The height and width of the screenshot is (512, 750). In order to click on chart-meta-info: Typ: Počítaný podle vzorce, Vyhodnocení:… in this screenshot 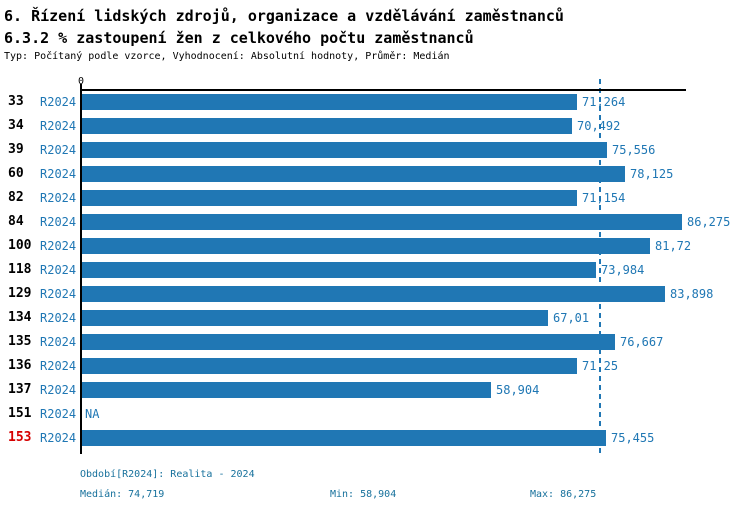, I will do `click(227, 56)`.